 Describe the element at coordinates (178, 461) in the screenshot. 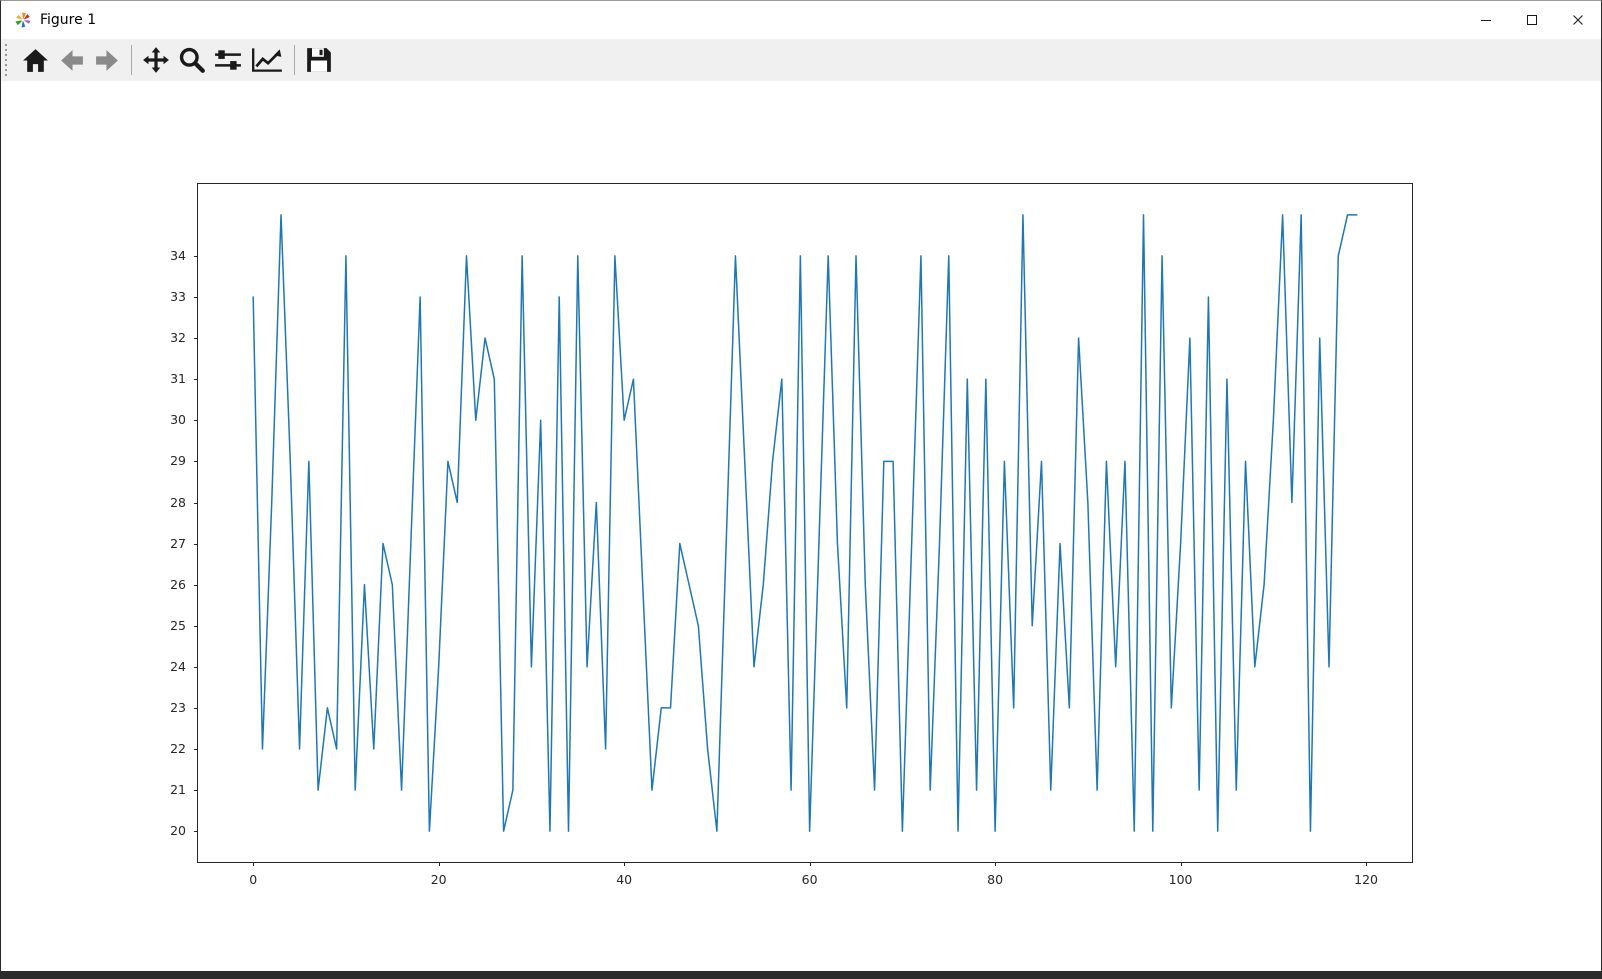

I see `y-tick-label: 29` at that location.